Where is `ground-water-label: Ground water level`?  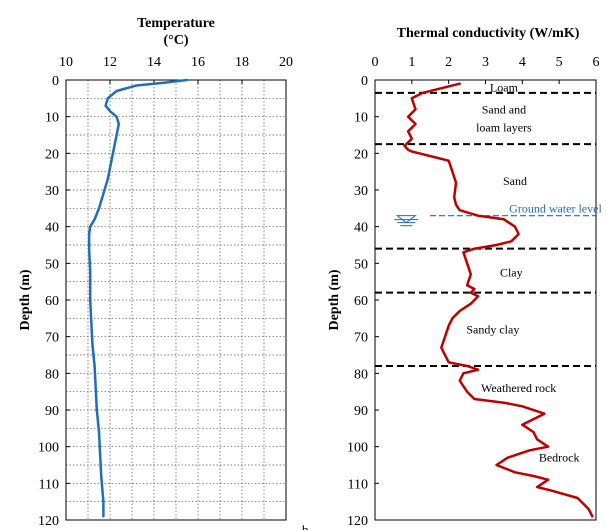
ground-water-label: Ground water level is located at coordinates (555, 208).